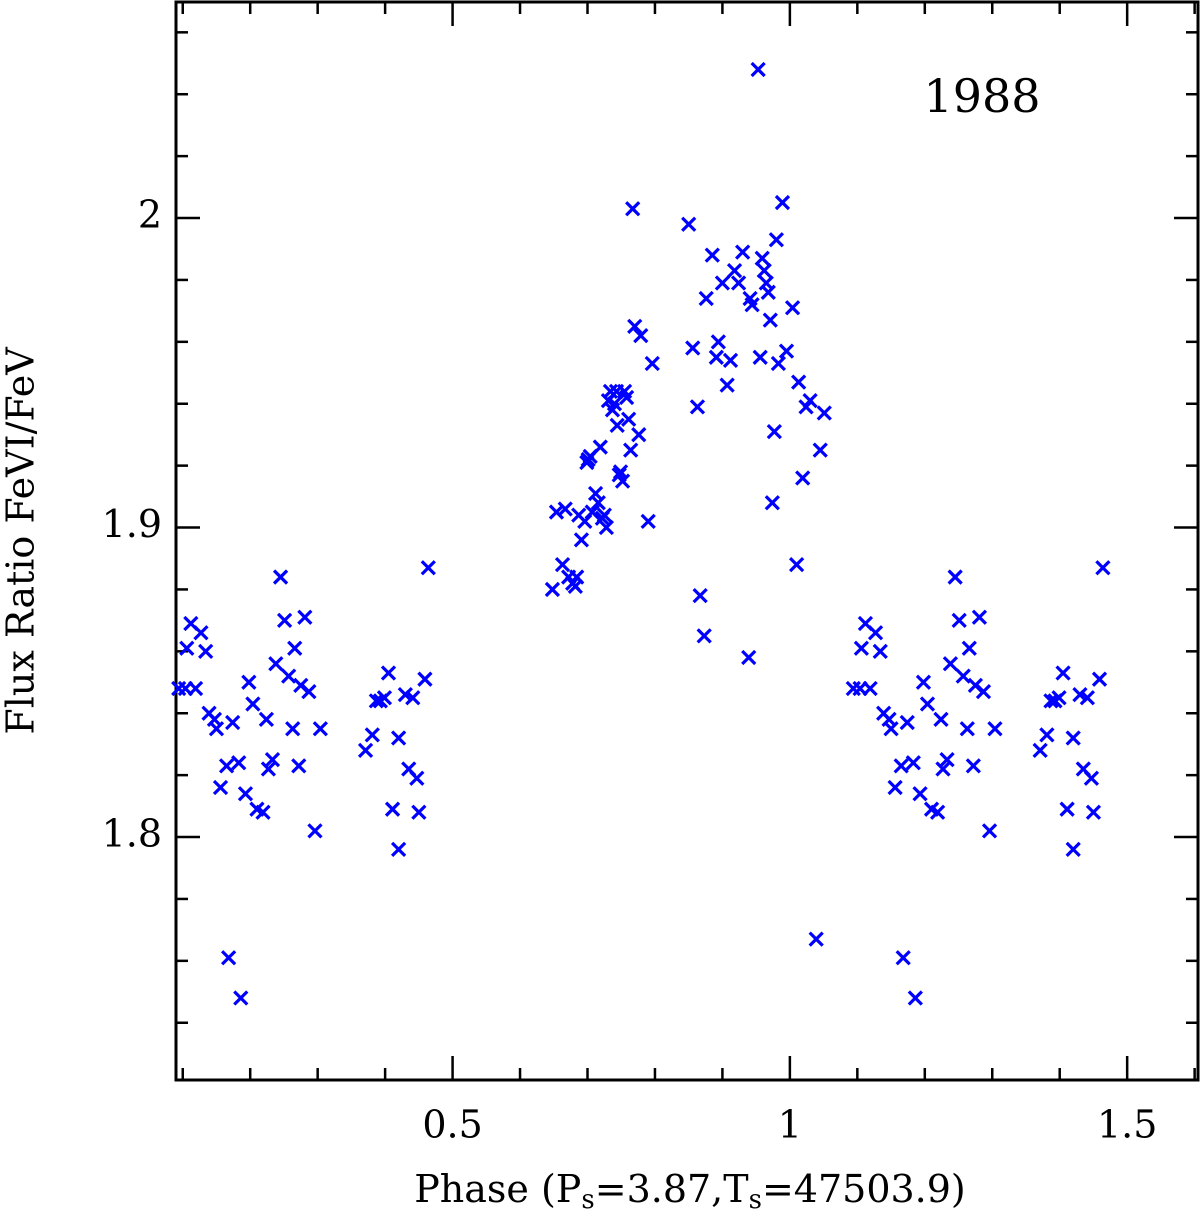 The image size is (1200, 1219). What do you see at coordinates (864, 1189) in the screenshot?
I see `x-label-part: =47503.9)` at bounding box center [864, 1189].